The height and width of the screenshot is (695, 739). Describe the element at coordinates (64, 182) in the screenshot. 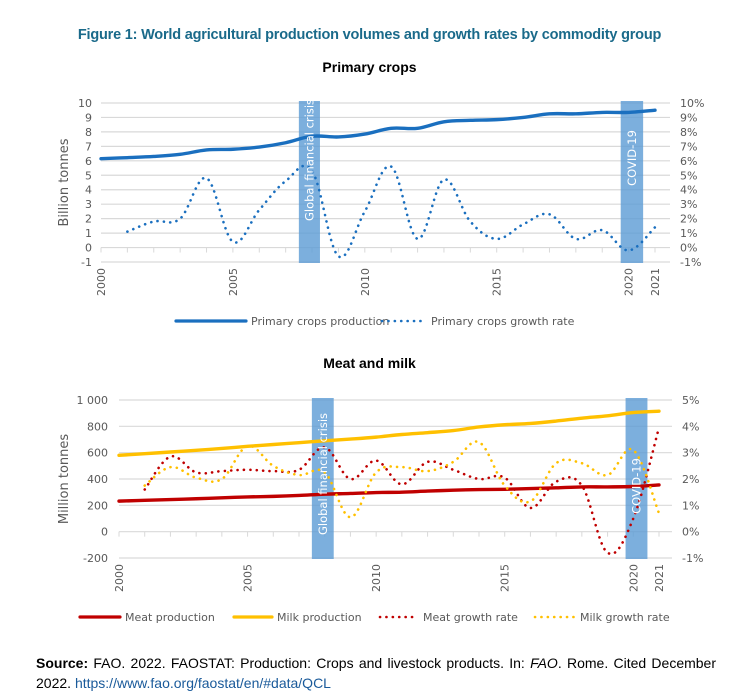

I see `y-axis-title: Billion tonnes` at that location.